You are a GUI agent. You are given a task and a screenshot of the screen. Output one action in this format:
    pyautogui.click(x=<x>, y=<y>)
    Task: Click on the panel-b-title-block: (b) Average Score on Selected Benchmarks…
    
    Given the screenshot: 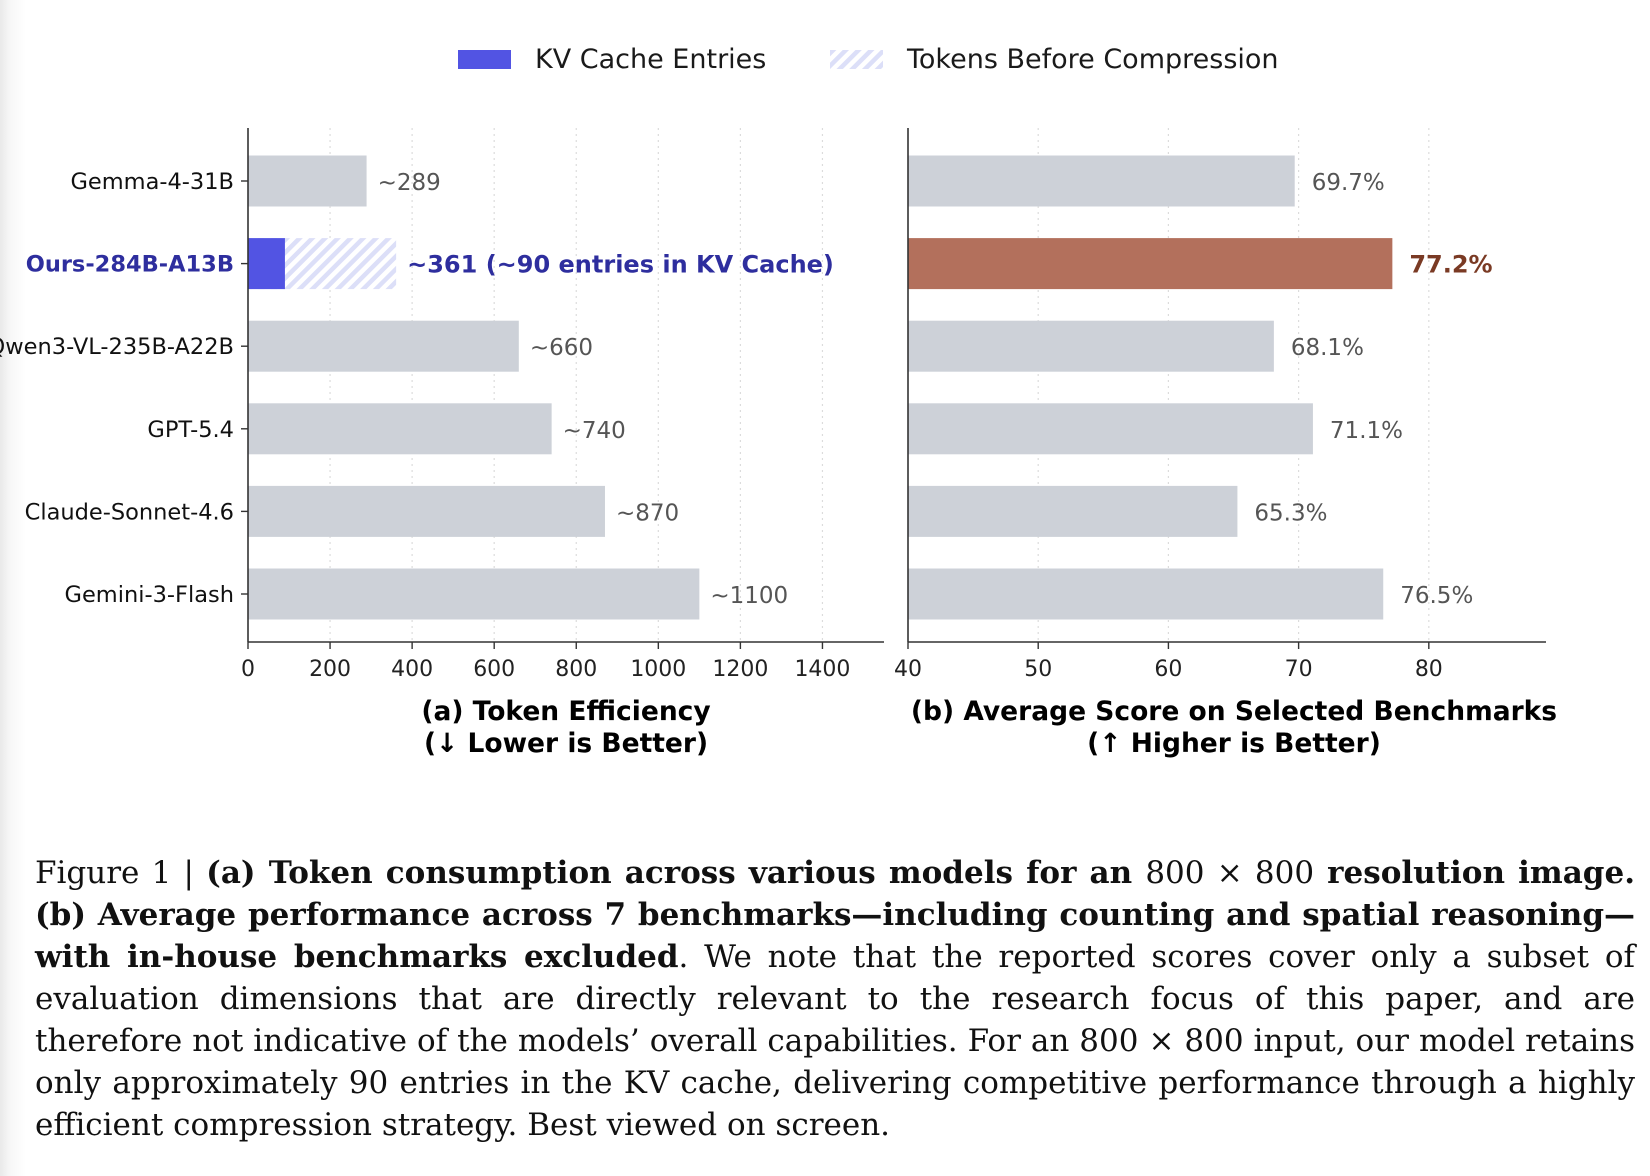 What is the action you would take?
    pyautogui.click(x=1234, y=728)
    